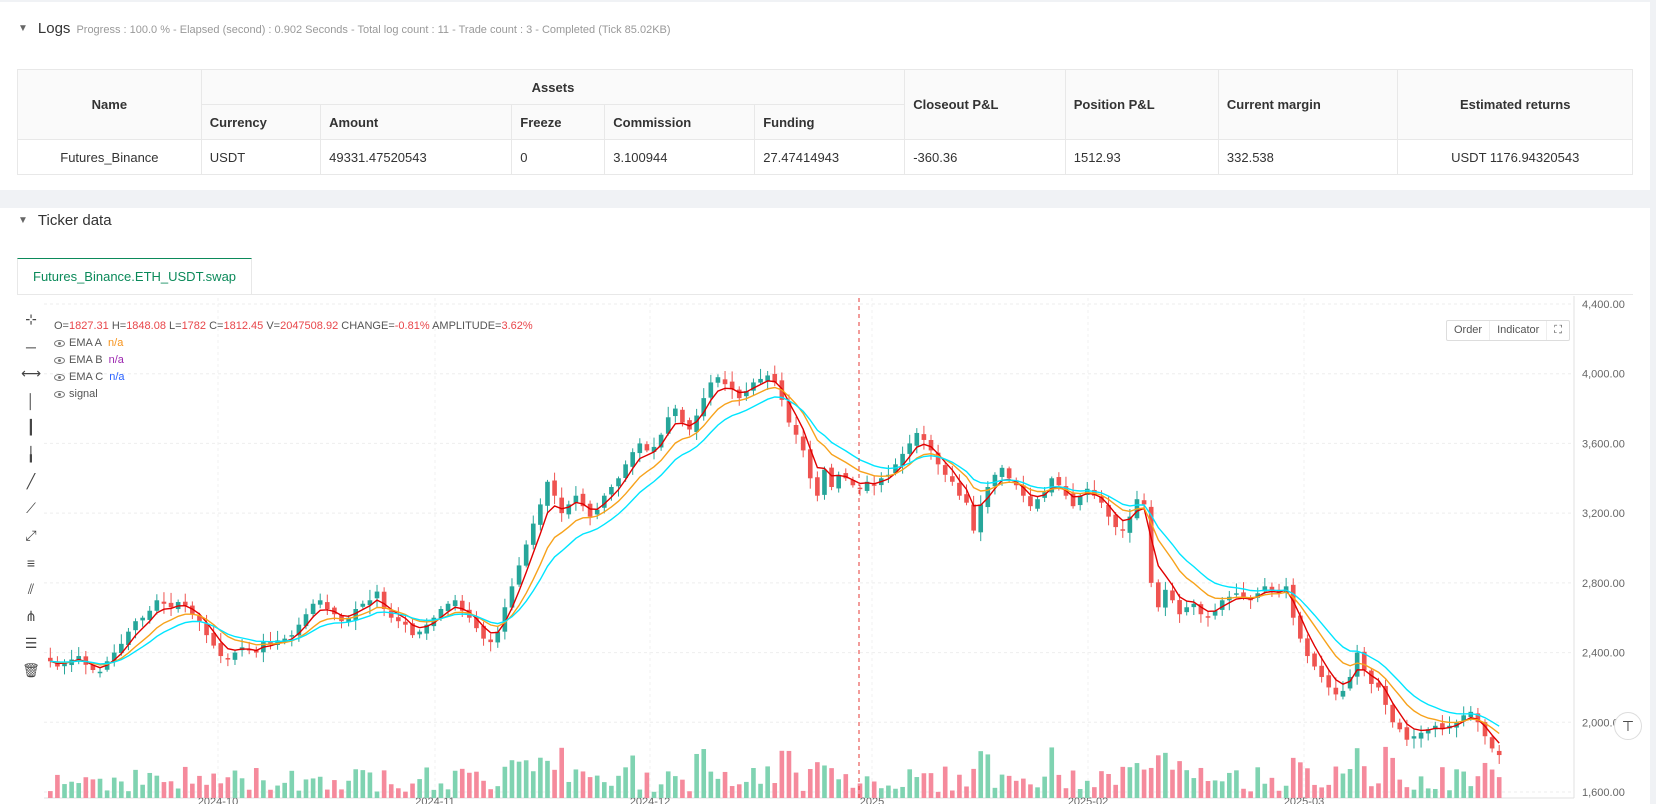 The image size is (1656, 804). Describe the element at coordinates (31, 616) in the screenshot. I see `pitchfork-icon: ⋔` at that location.